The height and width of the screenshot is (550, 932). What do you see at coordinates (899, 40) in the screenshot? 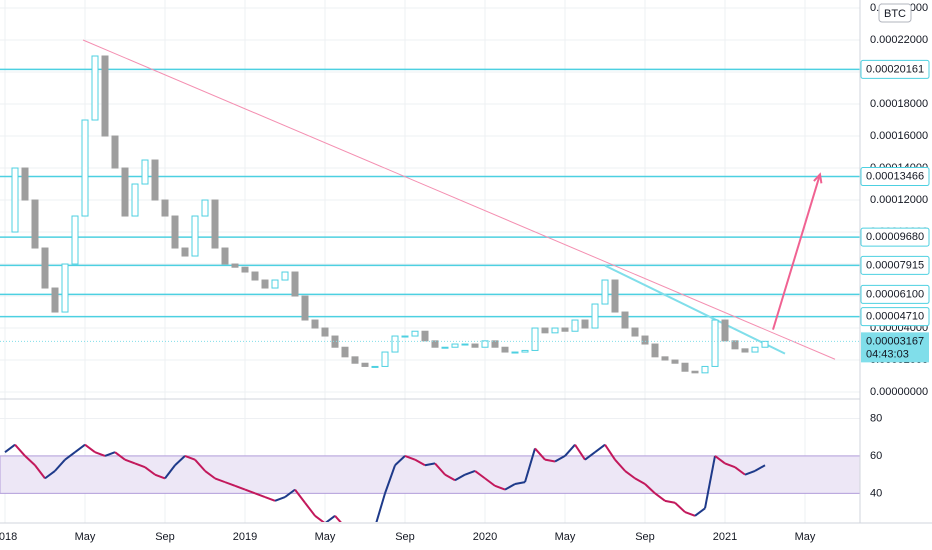
I see `y-tick-label: 0.00022000` at bounding box center [899, 40].